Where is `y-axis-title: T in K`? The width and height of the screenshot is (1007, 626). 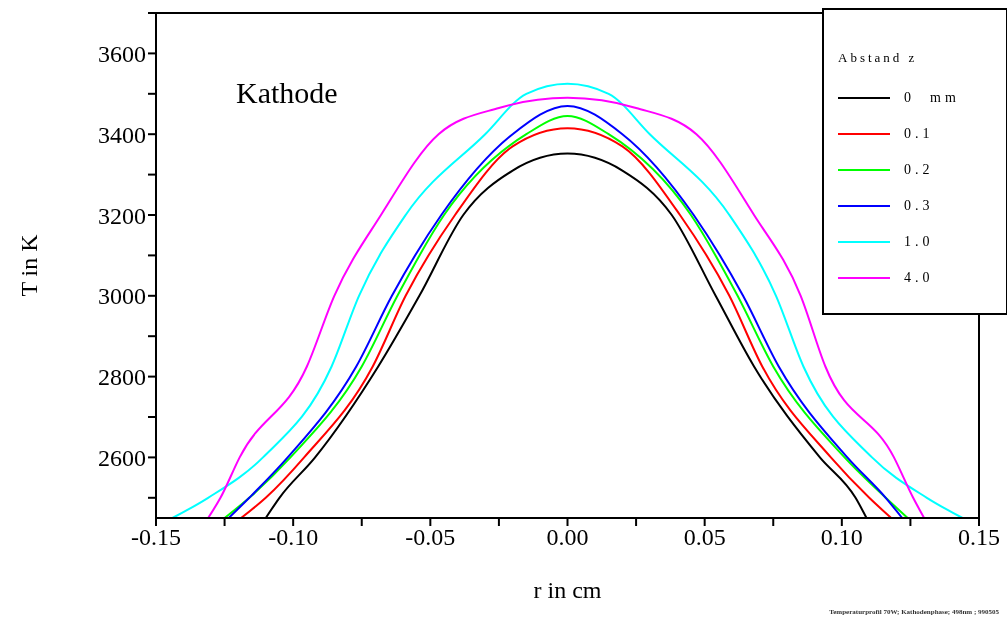
y-axis-title: T in K is located at coordinates (28, 265).